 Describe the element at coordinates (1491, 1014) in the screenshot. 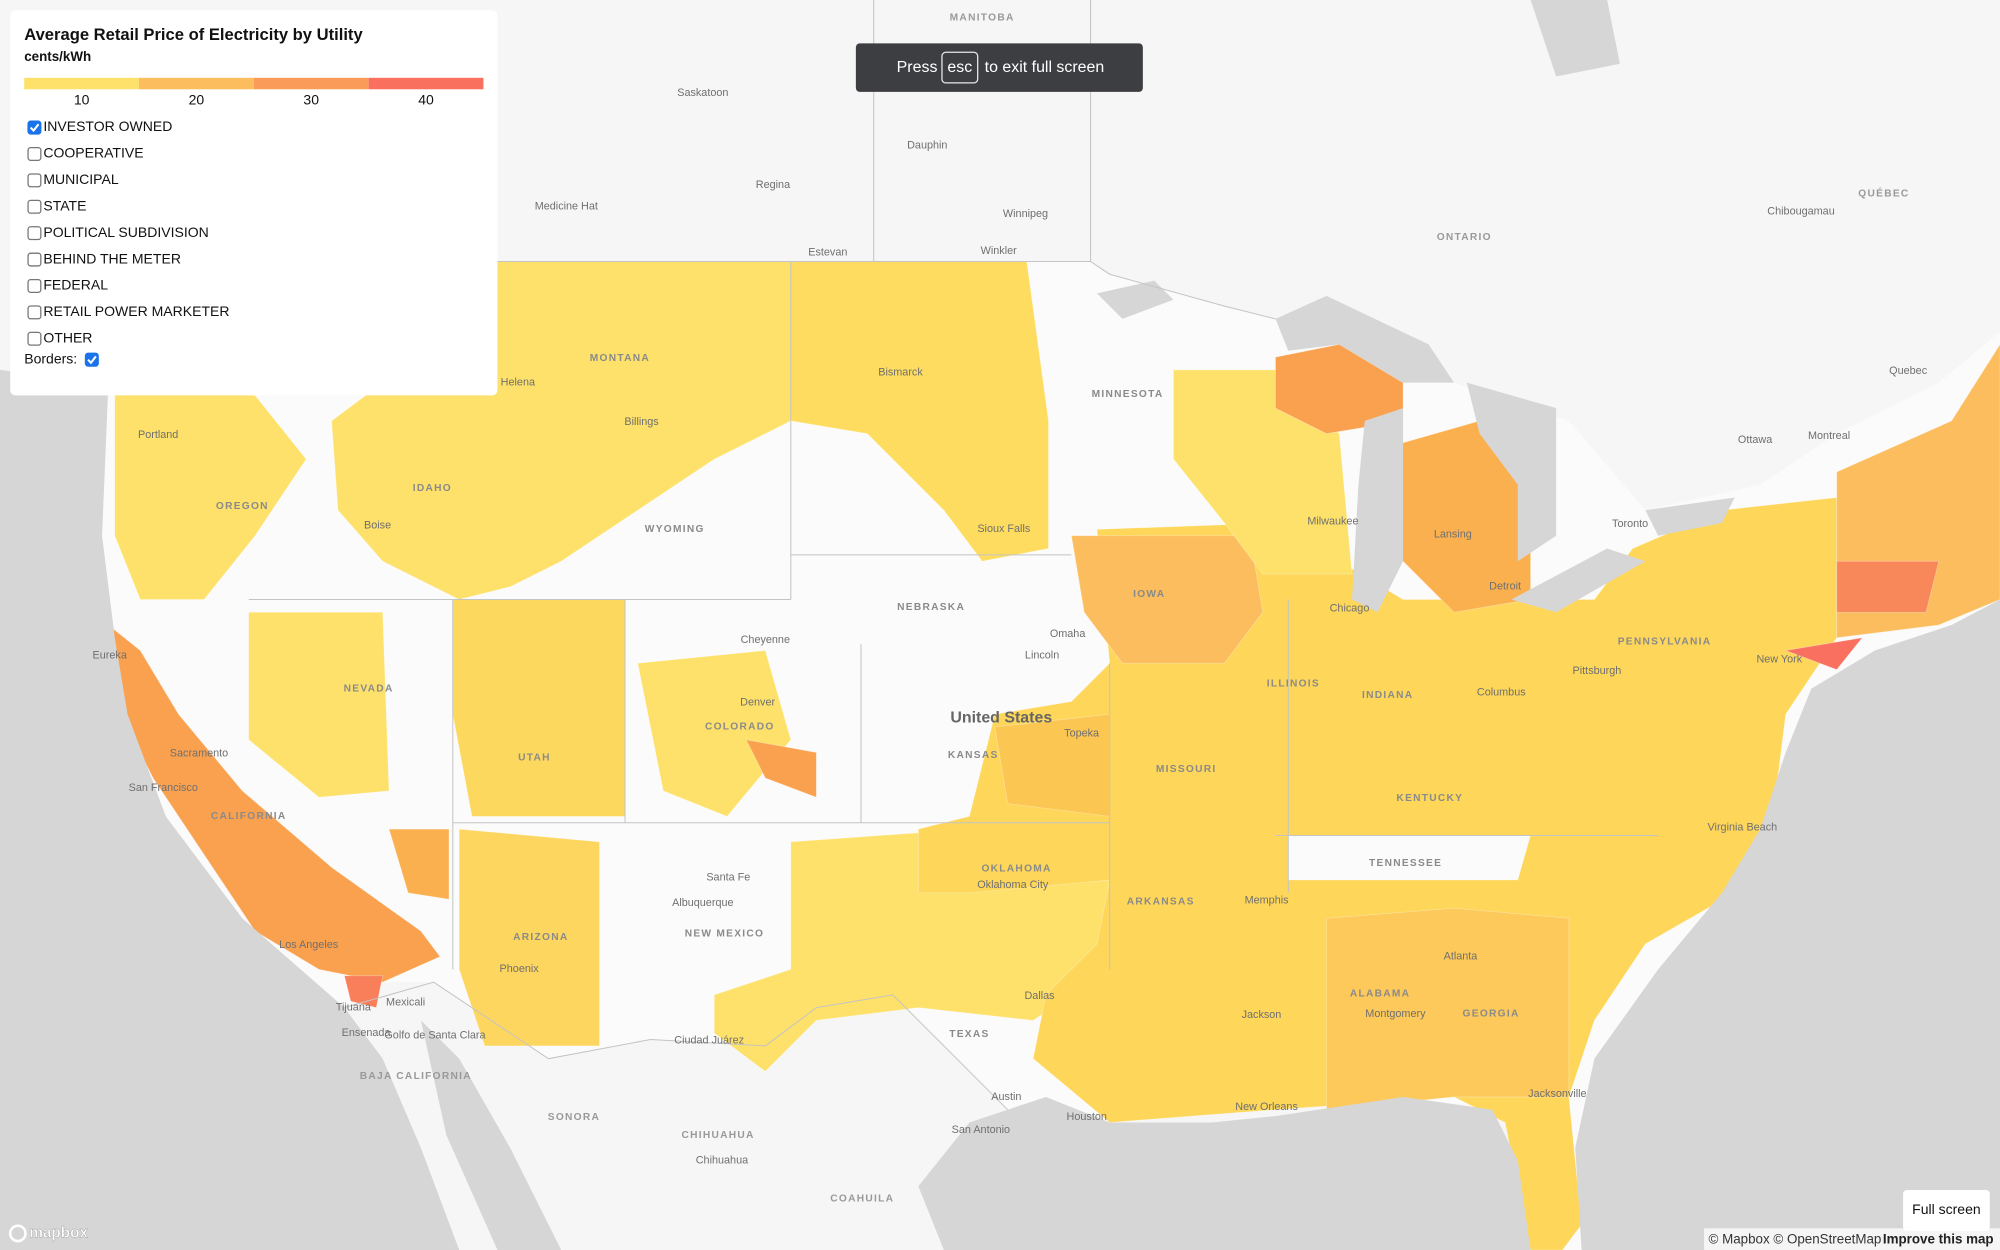

I see `place-label: GEORGIA` at that location.